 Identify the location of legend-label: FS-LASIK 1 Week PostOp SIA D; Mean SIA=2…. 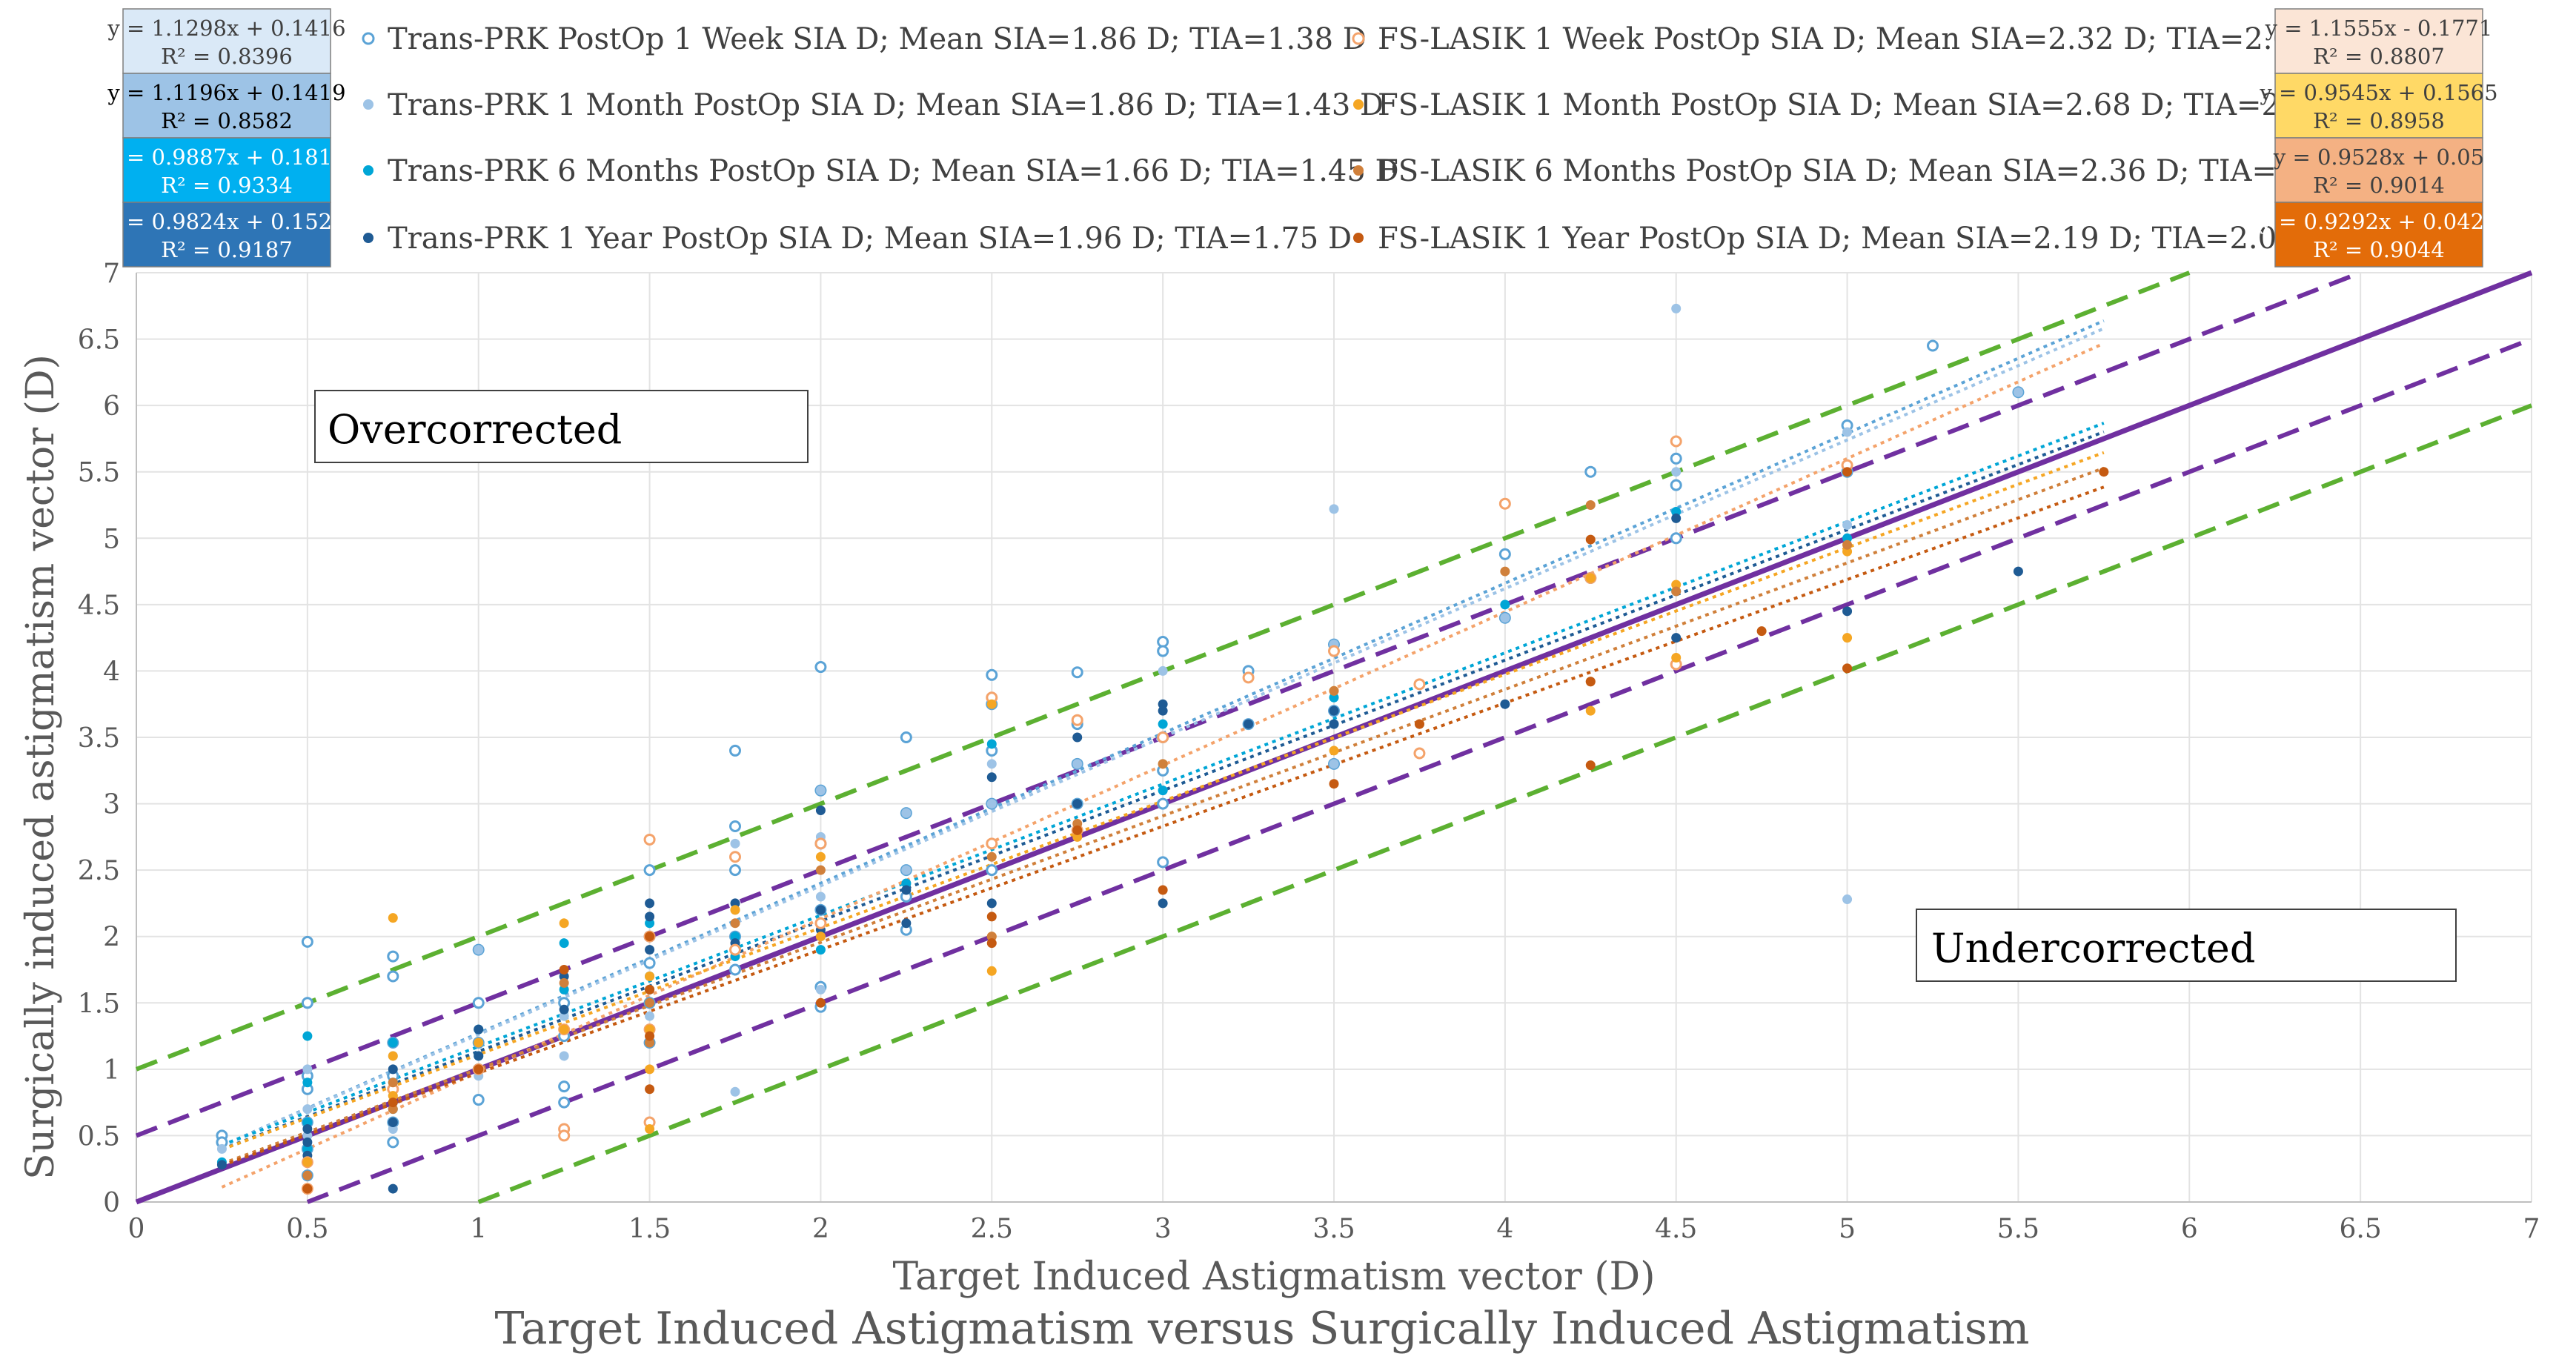
(1860, 39).